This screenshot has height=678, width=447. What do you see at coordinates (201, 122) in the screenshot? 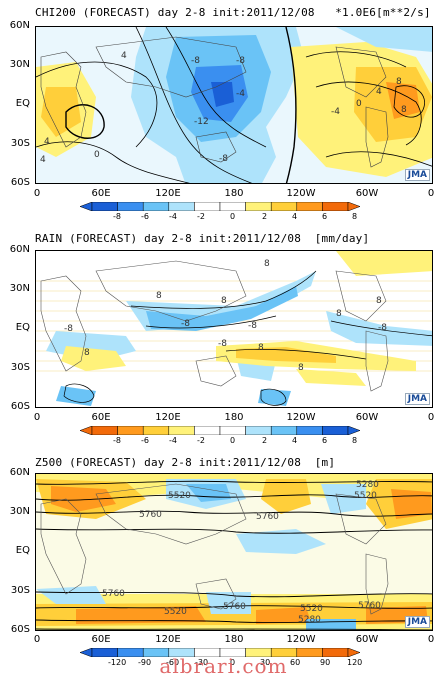
I see `contour-label: -12` at bounding box center [201, 122].